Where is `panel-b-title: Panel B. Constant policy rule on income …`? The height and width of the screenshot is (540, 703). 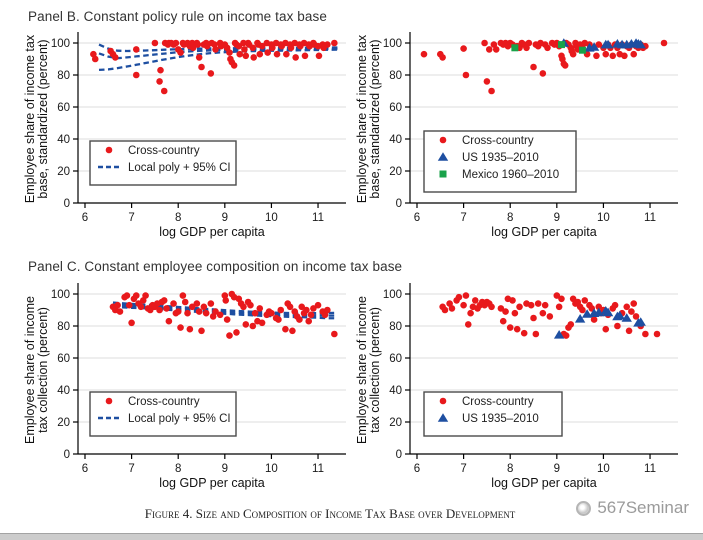
panel-b-title: Panel B. Constant policy rule on income … is located at coordinates (177, 16).